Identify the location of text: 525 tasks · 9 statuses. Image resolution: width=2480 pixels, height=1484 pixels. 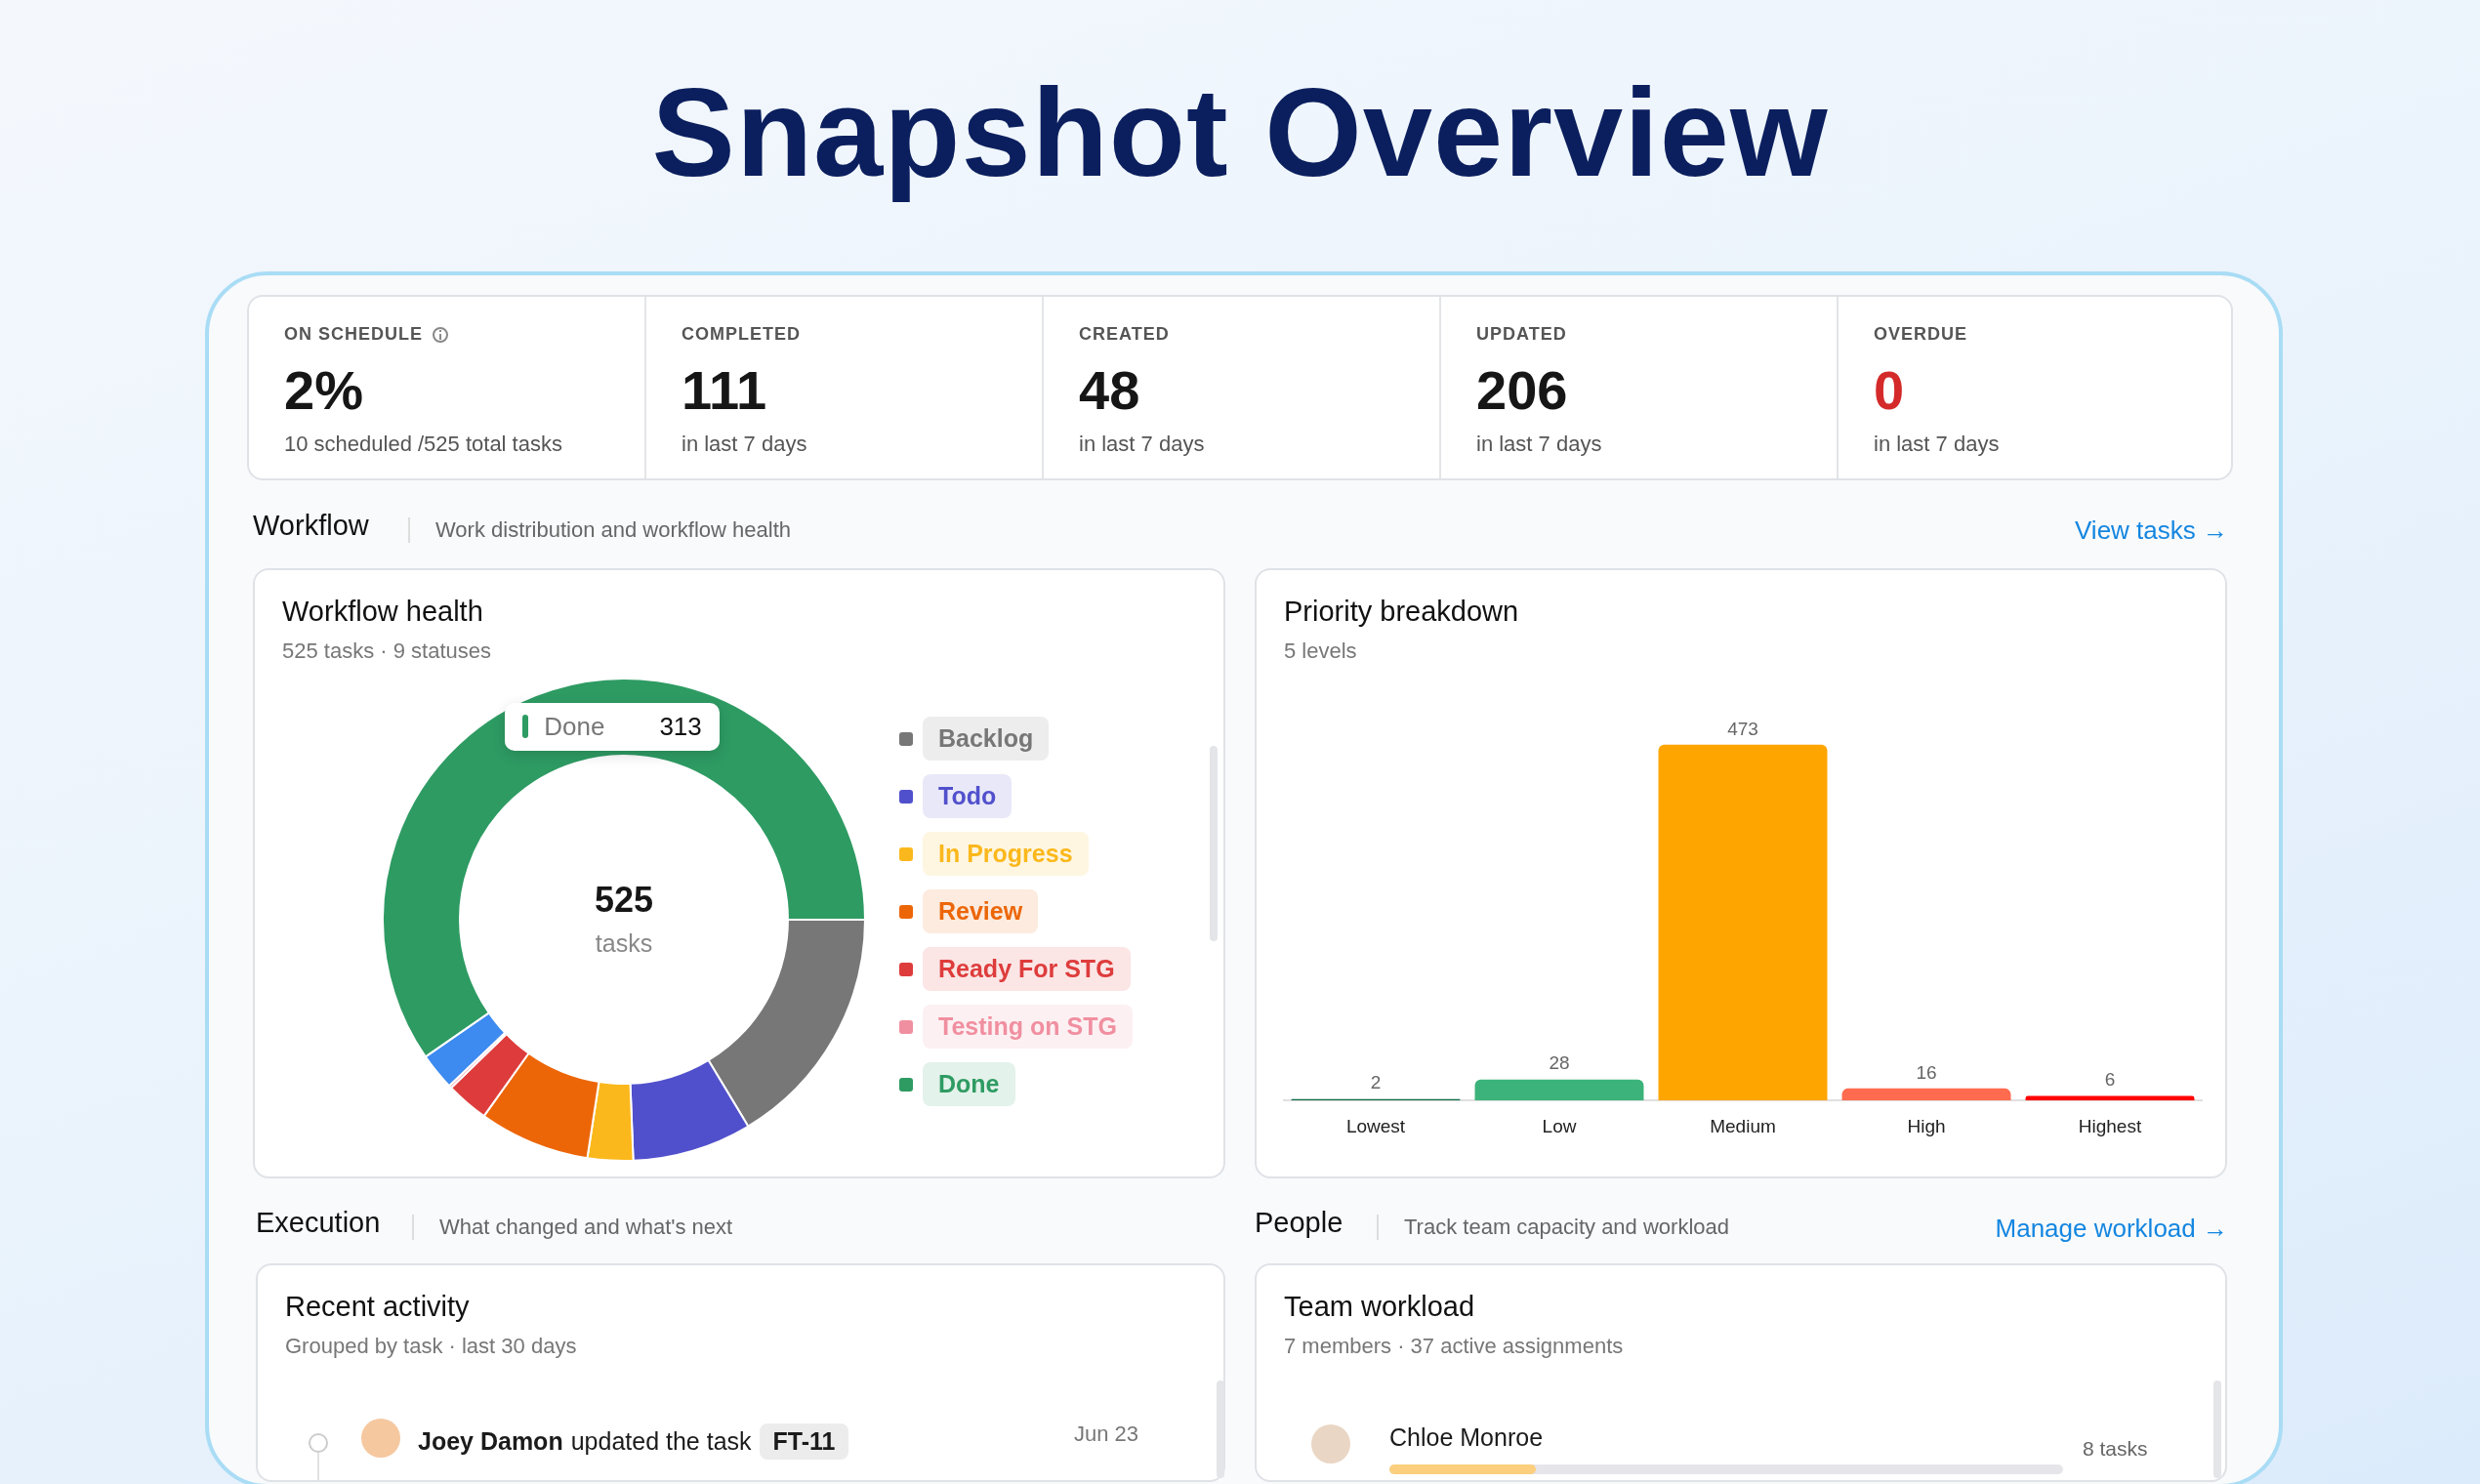
(386, 652).